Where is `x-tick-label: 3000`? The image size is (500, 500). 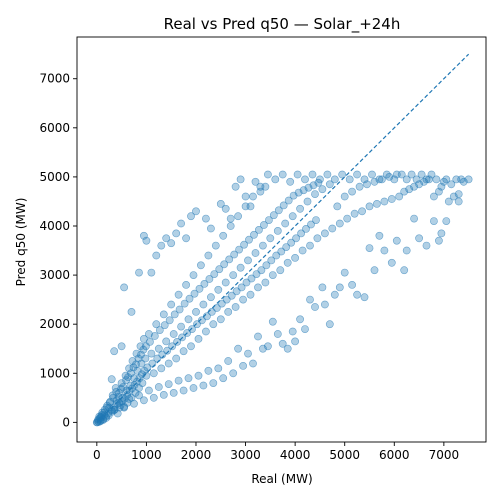 x-tick-label: 3000 is located at coordinates (245, 455).